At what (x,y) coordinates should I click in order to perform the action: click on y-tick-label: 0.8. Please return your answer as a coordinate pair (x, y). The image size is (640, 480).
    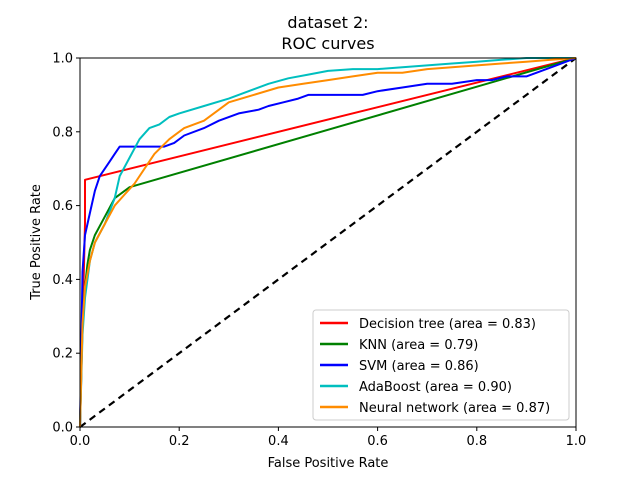
    Looking at the image, I should click on (62, 132).